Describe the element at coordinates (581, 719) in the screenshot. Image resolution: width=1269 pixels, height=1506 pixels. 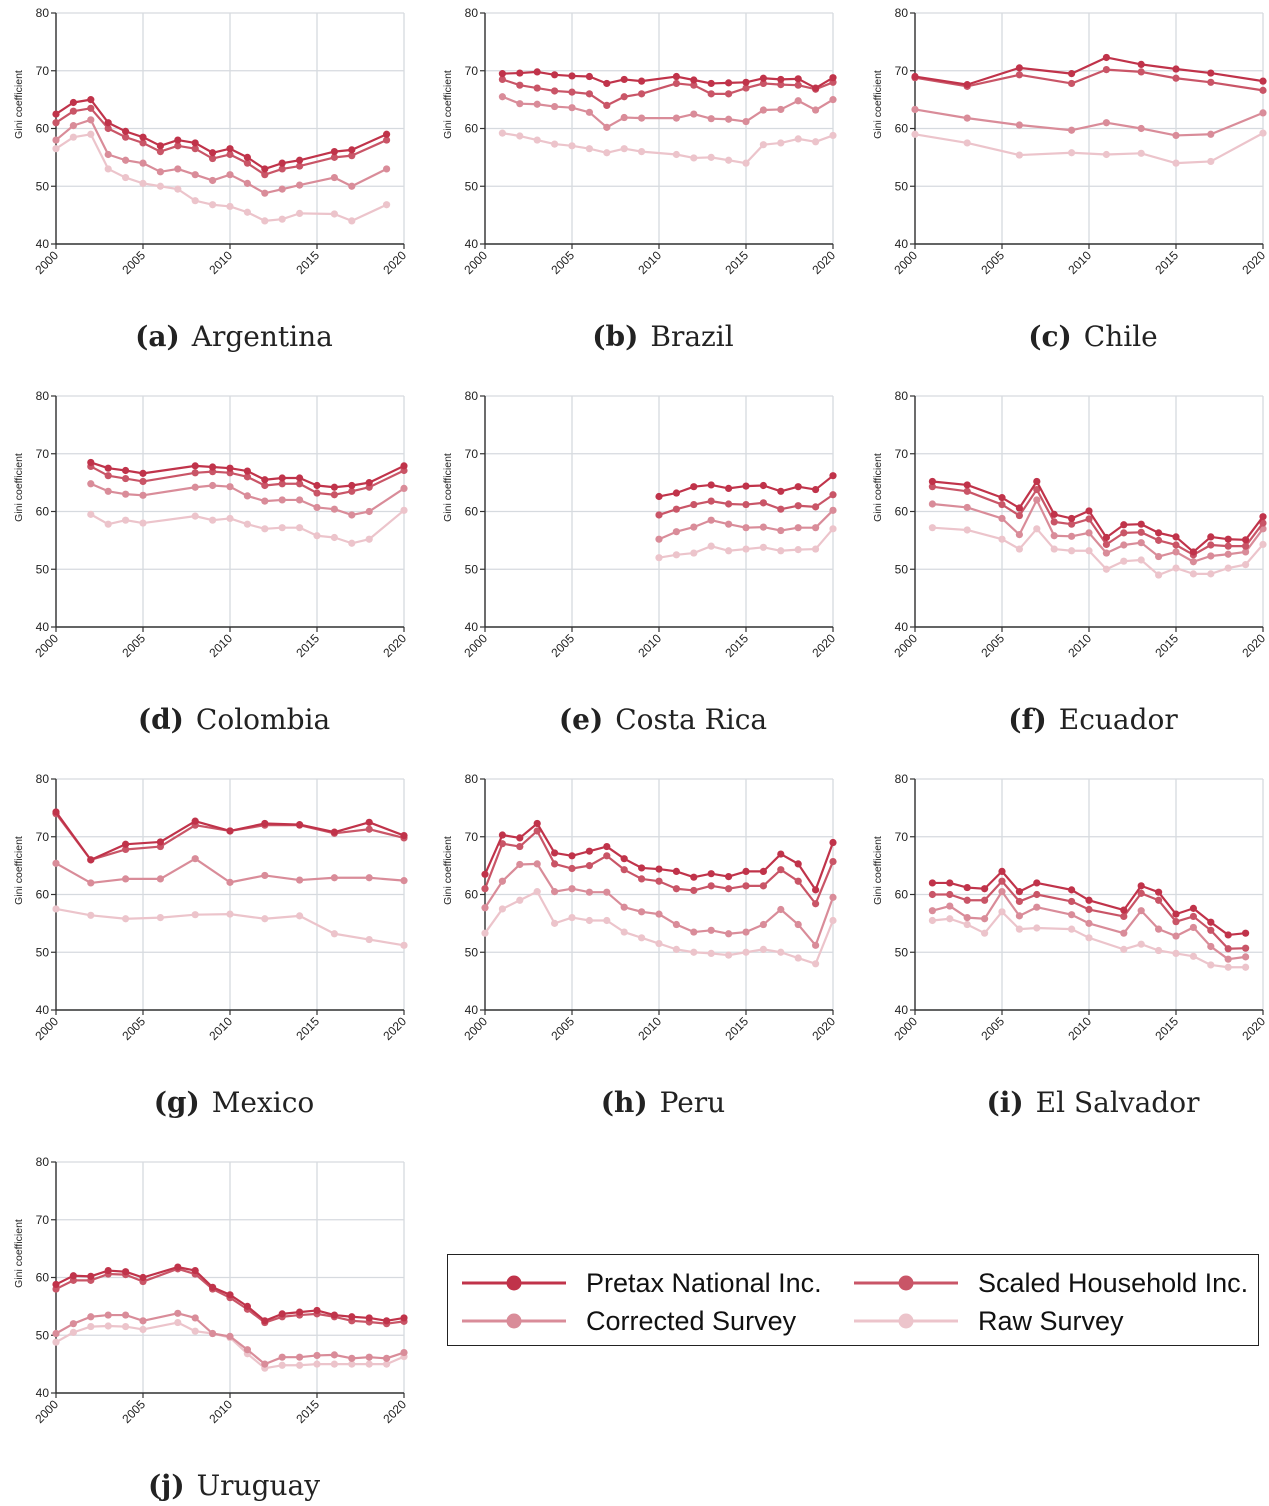
I see `panel-tag: (e)` at that location.